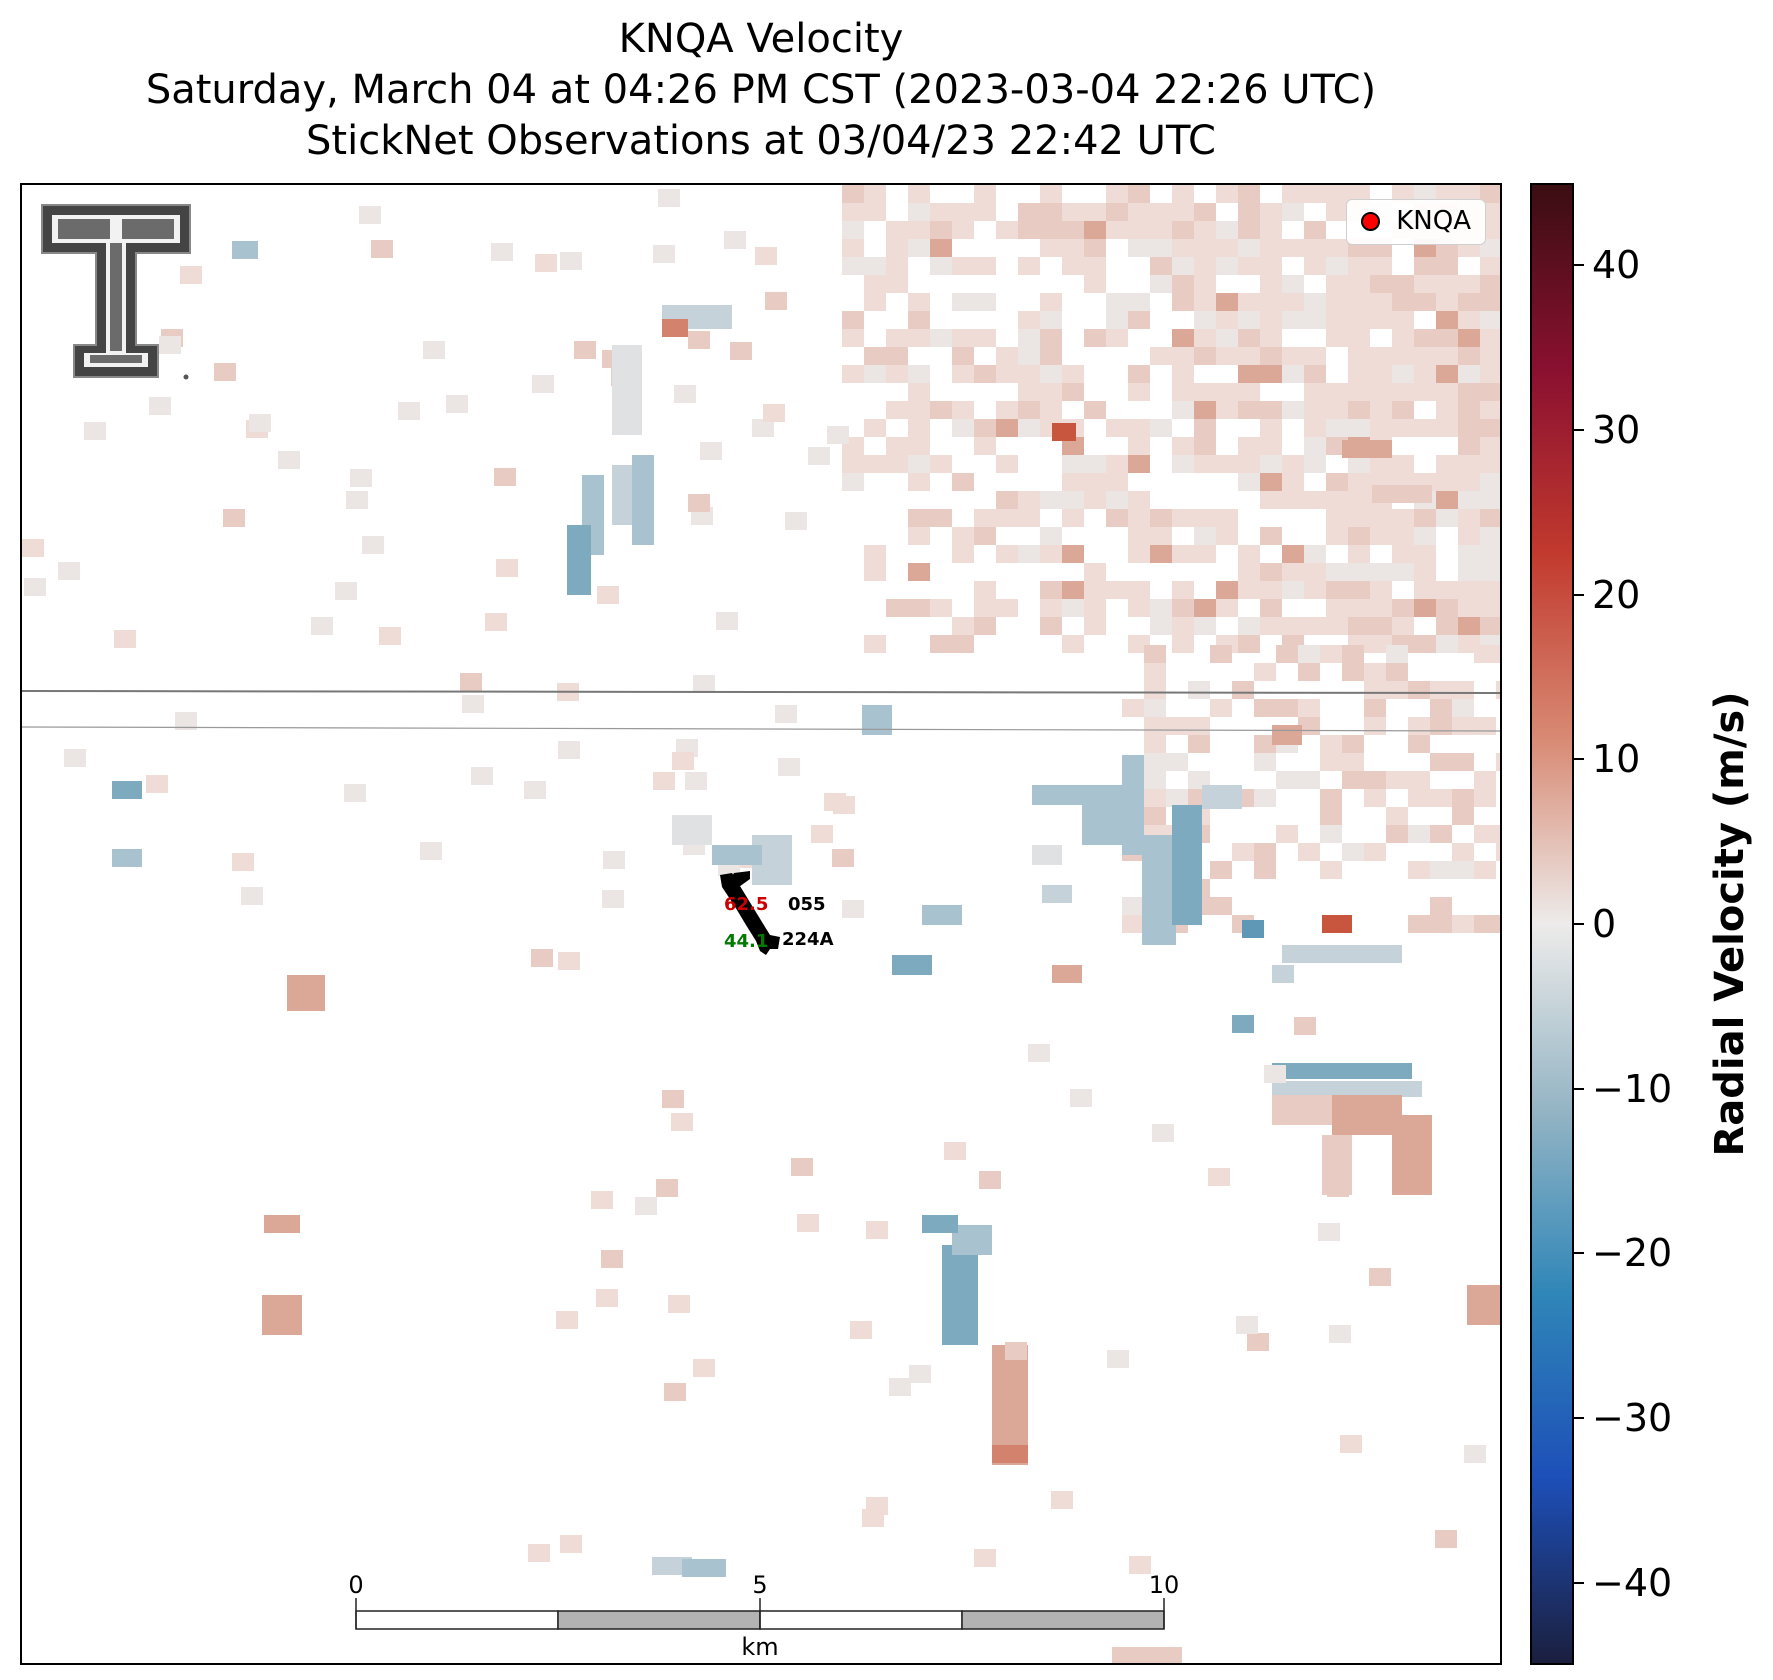  Describe the element at coordinates (1632, 1582) in the screenshot. I see `colorbar-tick-label: −40` at that location.